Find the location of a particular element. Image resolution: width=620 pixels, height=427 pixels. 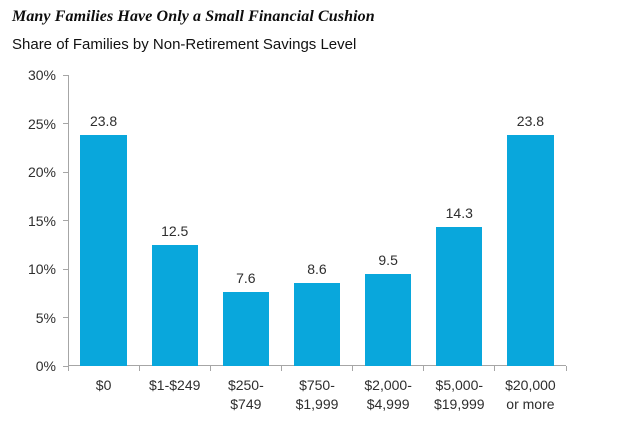

x-axis-category-label: $0 is located at coordinates (103, 385).